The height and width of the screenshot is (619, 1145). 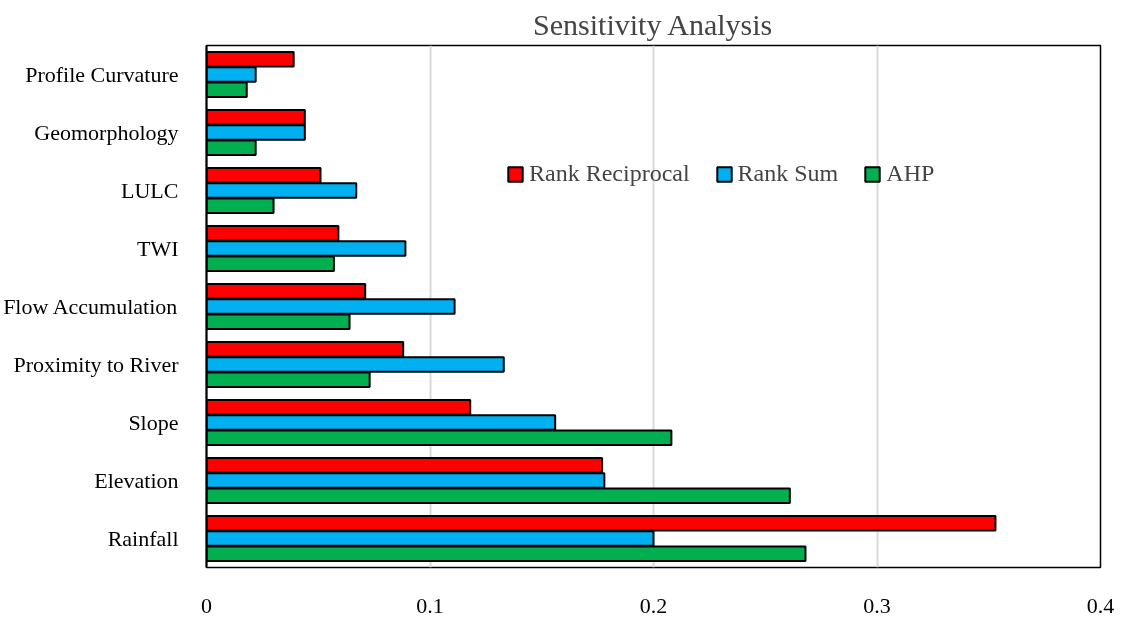 What do you see at coordinates (206, 605) in the screenshot?
I see `x-tick-label: 0` at bounding box center [206, 605].